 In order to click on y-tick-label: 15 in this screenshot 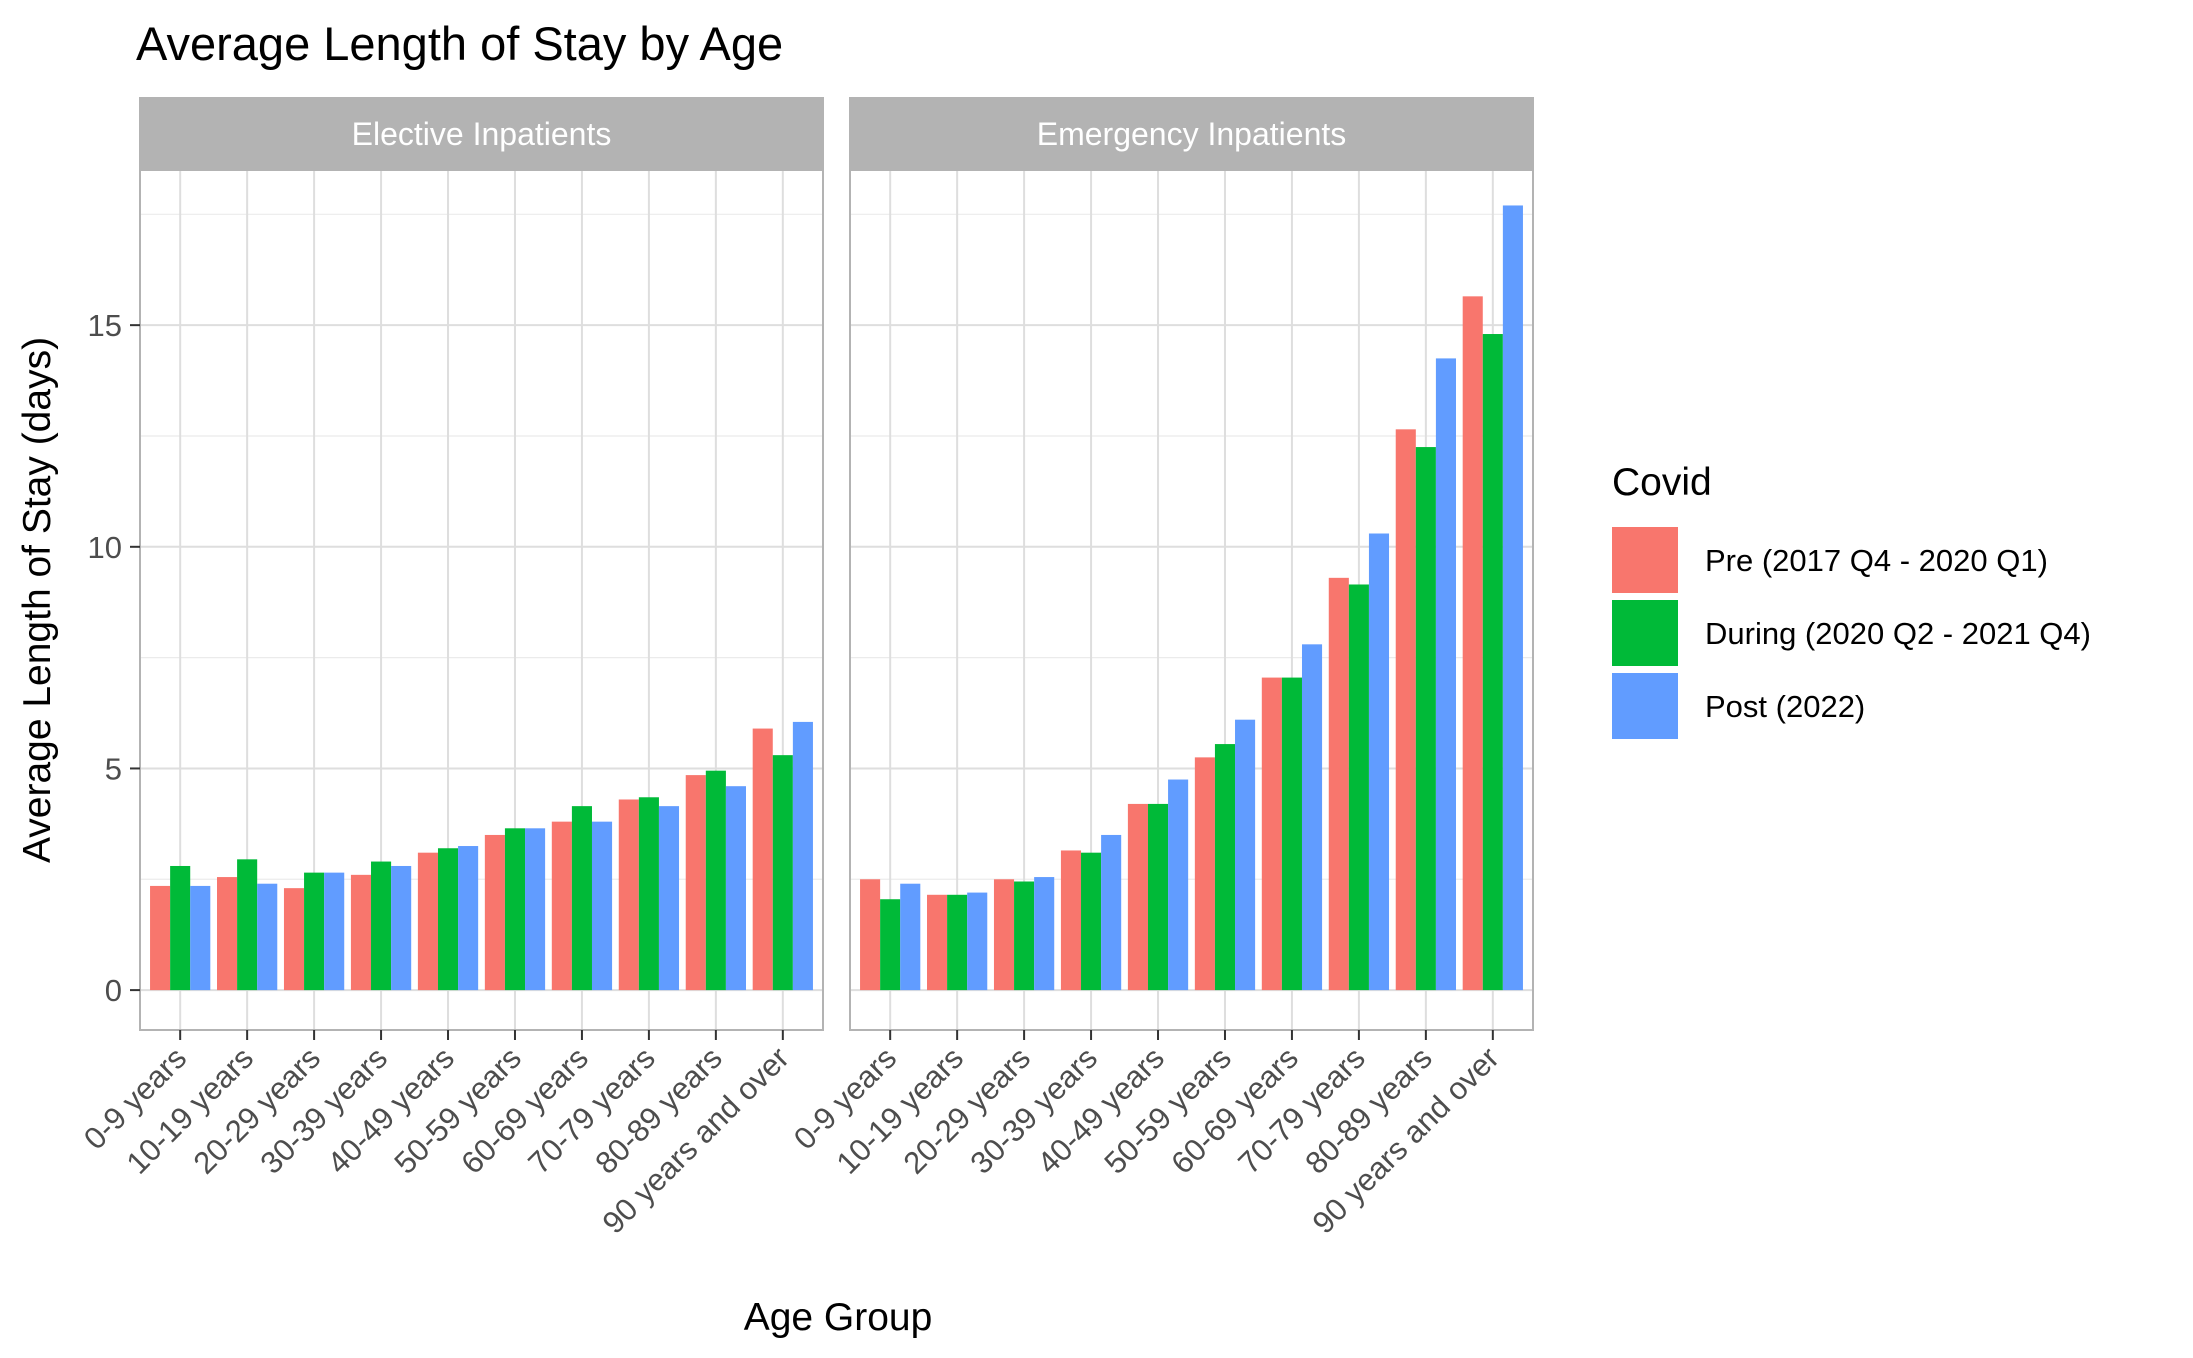, I will do `click(105, 325)`.